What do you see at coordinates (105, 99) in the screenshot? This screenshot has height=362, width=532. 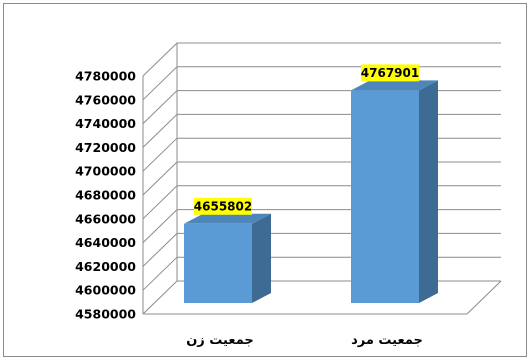 I see `y-tick-label: 4760000` at bounding box center [105, 99].